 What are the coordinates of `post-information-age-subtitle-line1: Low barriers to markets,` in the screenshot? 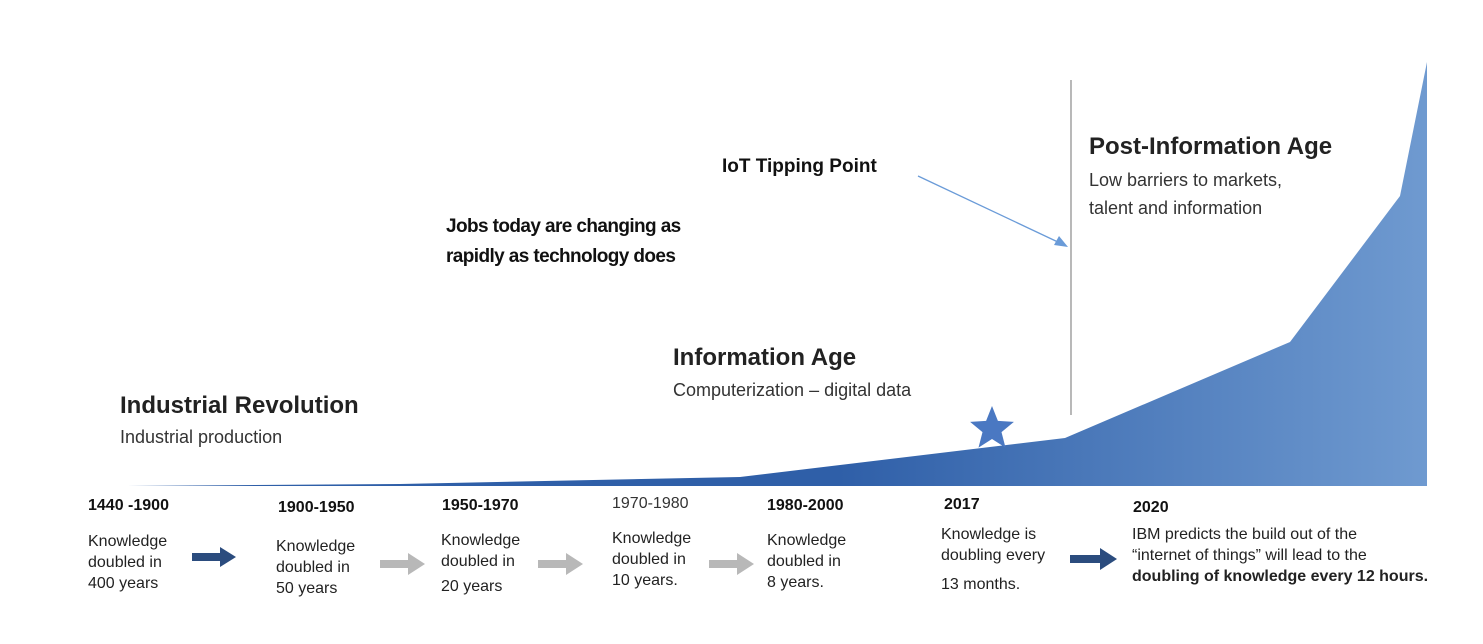 It's located at (1186, 180).